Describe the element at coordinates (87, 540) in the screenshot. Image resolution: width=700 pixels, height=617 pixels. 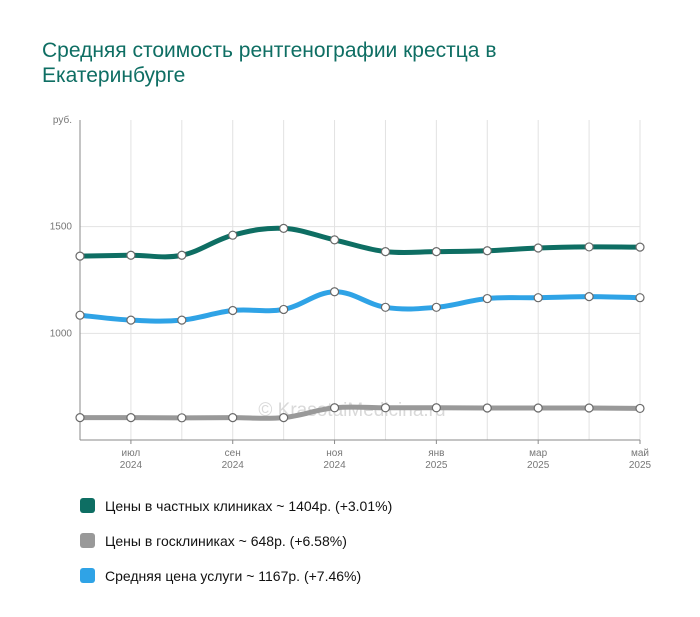
I see `legend-swatch-public` at that location.